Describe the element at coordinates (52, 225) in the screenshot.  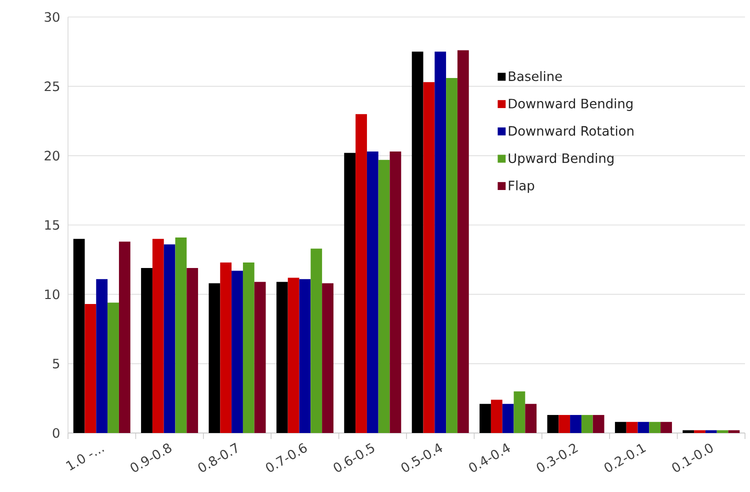
I see `y-tick-label: 15` at that location.